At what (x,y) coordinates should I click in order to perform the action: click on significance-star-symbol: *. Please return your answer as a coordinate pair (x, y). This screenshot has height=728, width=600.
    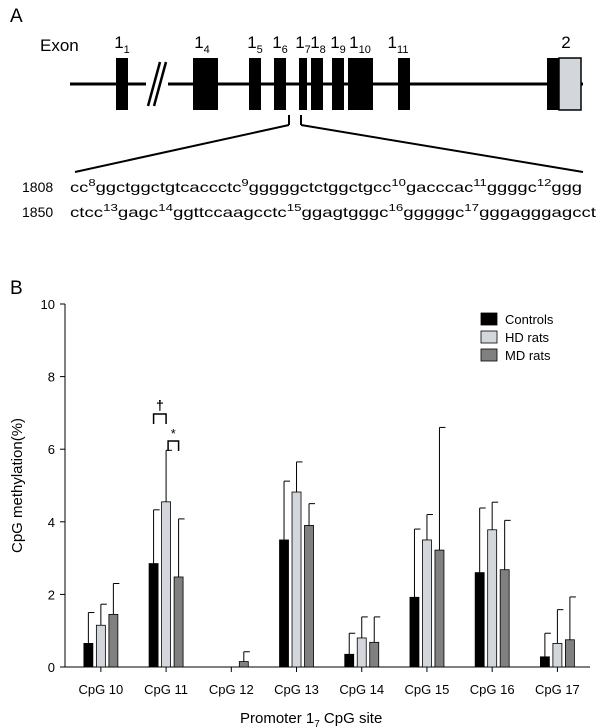
    Looking at the image, I should click on (173, 433).